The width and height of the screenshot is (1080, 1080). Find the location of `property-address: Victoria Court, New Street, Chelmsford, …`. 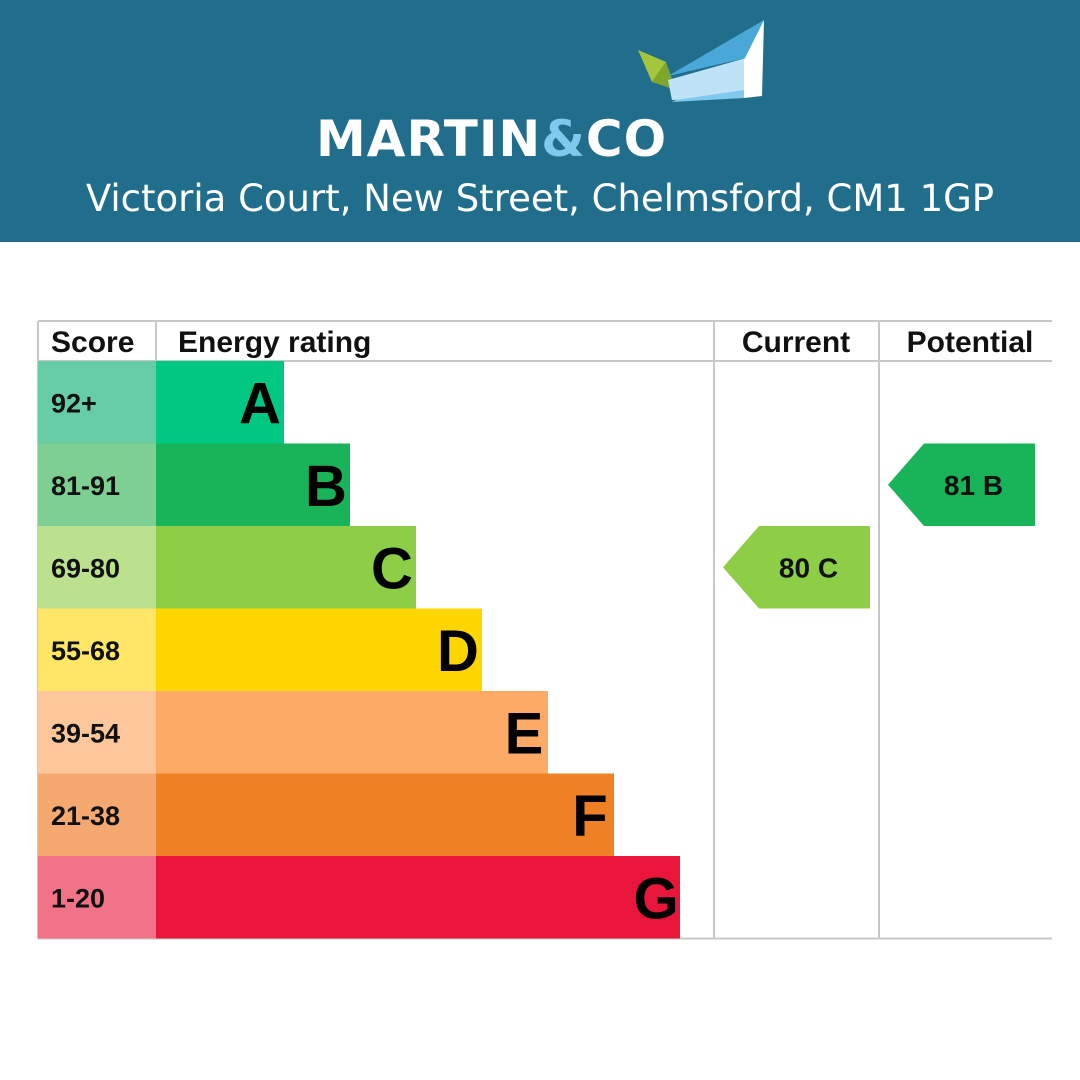

property-address: Victoria Court, New Street, Chelmsford, … is located at coordinates (540, 198).